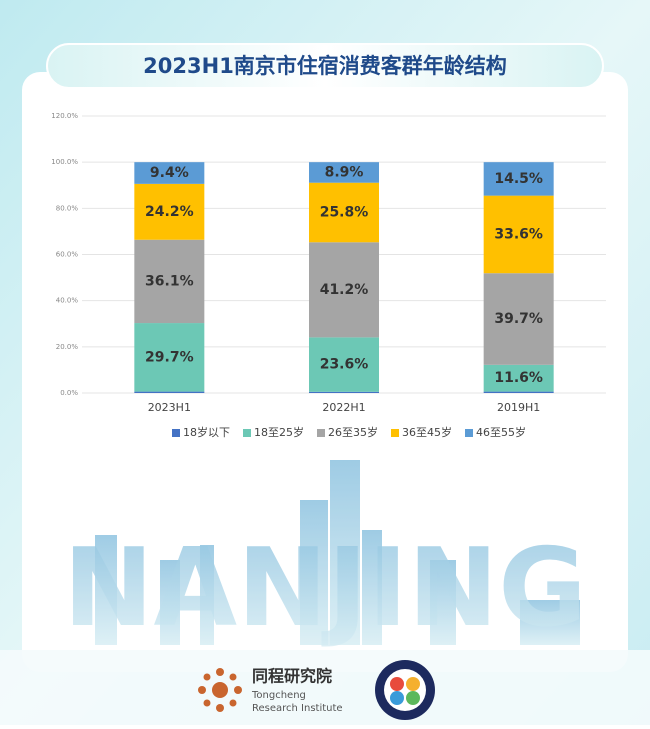 The height and width of the screenshot is (729, 650). I want to click on data-label: 23.6%, so click(344, 365).